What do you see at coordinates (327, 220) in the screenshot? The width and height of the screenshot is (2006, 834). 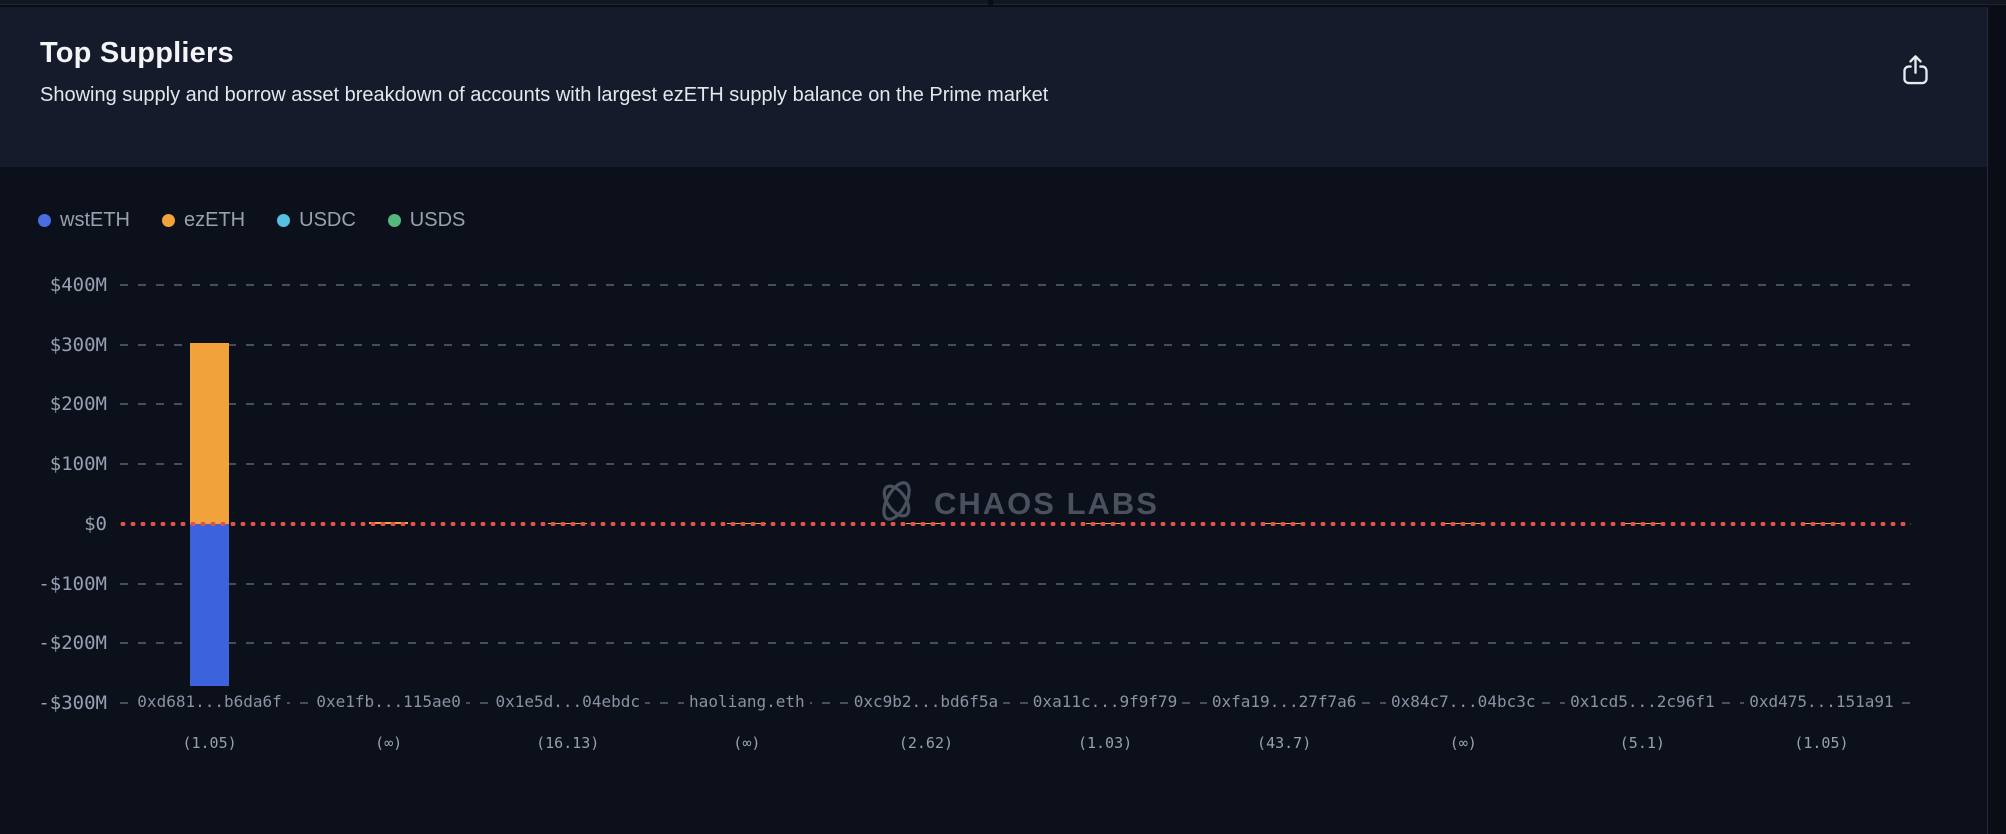 I see `legend-label: USDC` at bounding box center [327, 220].